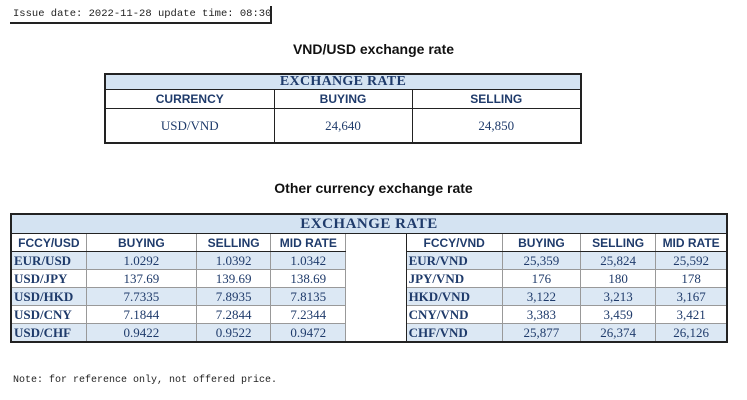  What do you see at coordinates (542, 314) in the screenshot?
I see `buying-cell: 3,383` at bounding box center [542, 314].